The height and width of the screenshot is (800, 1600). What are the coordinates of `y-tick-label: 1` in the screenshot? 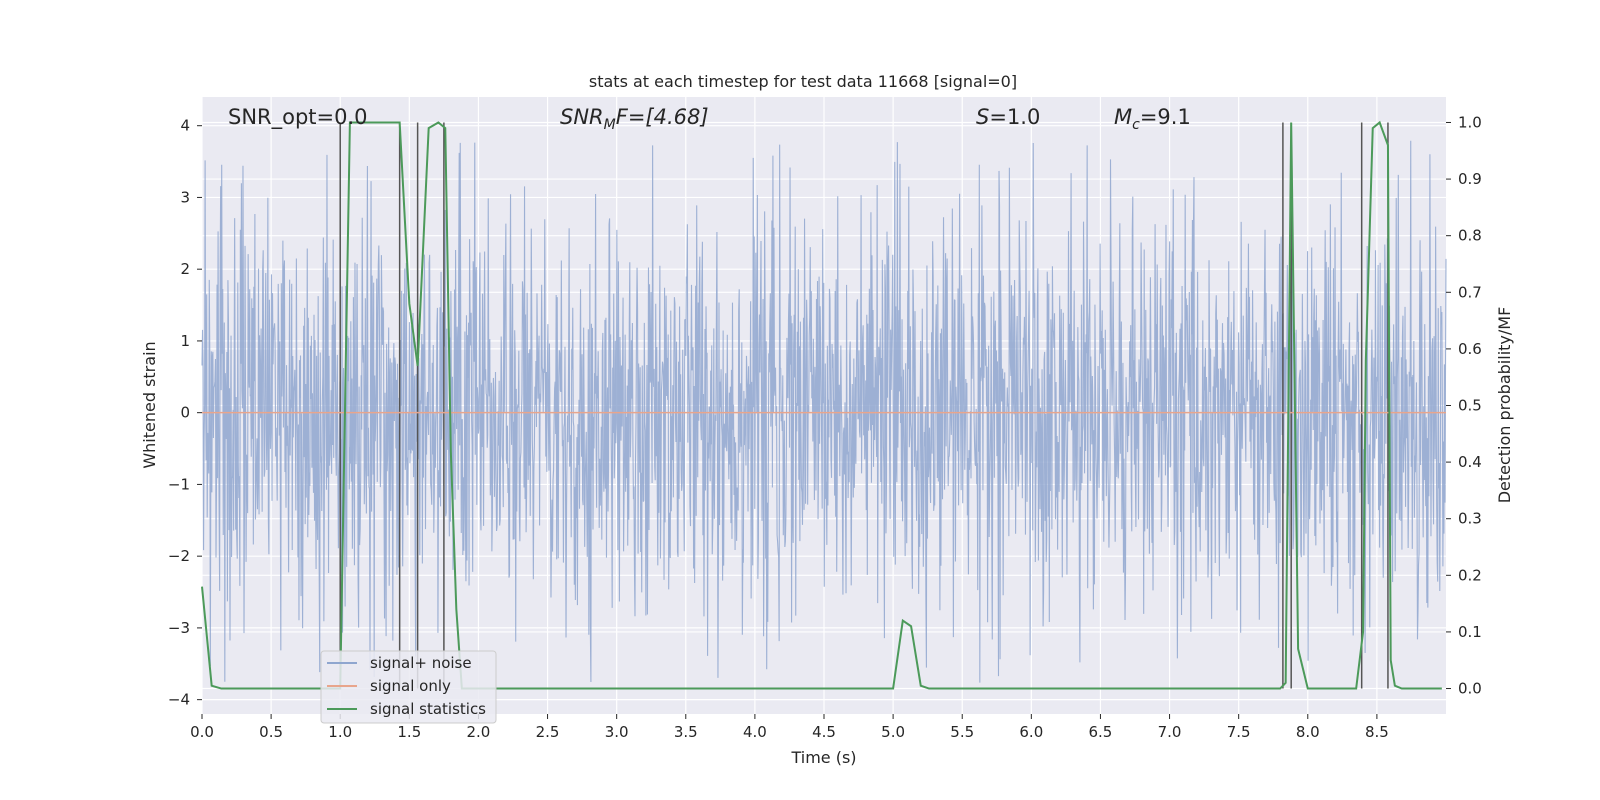 It's located at (185, 341).